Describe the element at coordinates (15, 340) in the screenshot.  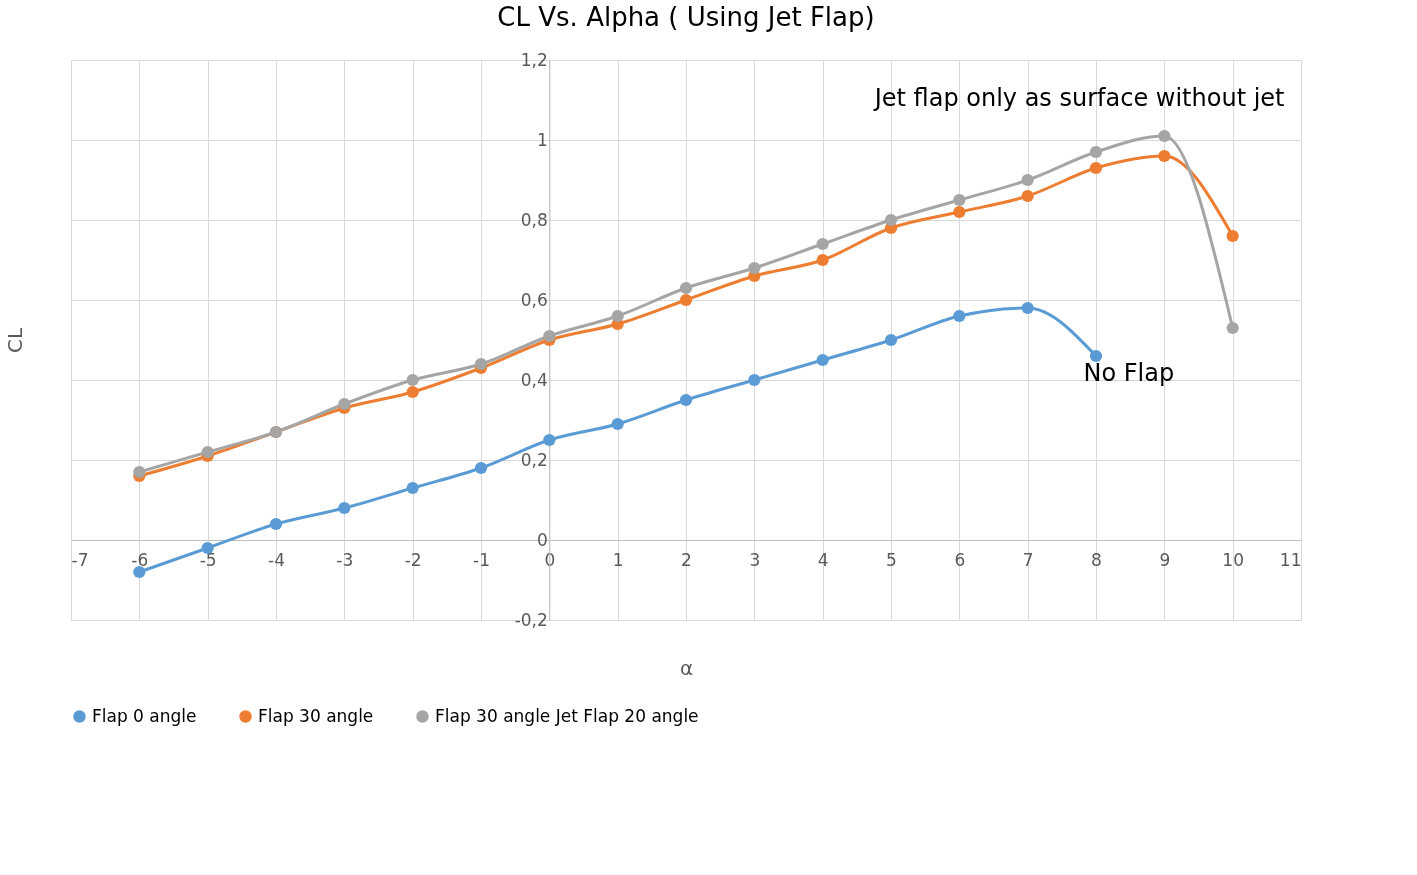
I see `y-axis-title: CL` at that location.